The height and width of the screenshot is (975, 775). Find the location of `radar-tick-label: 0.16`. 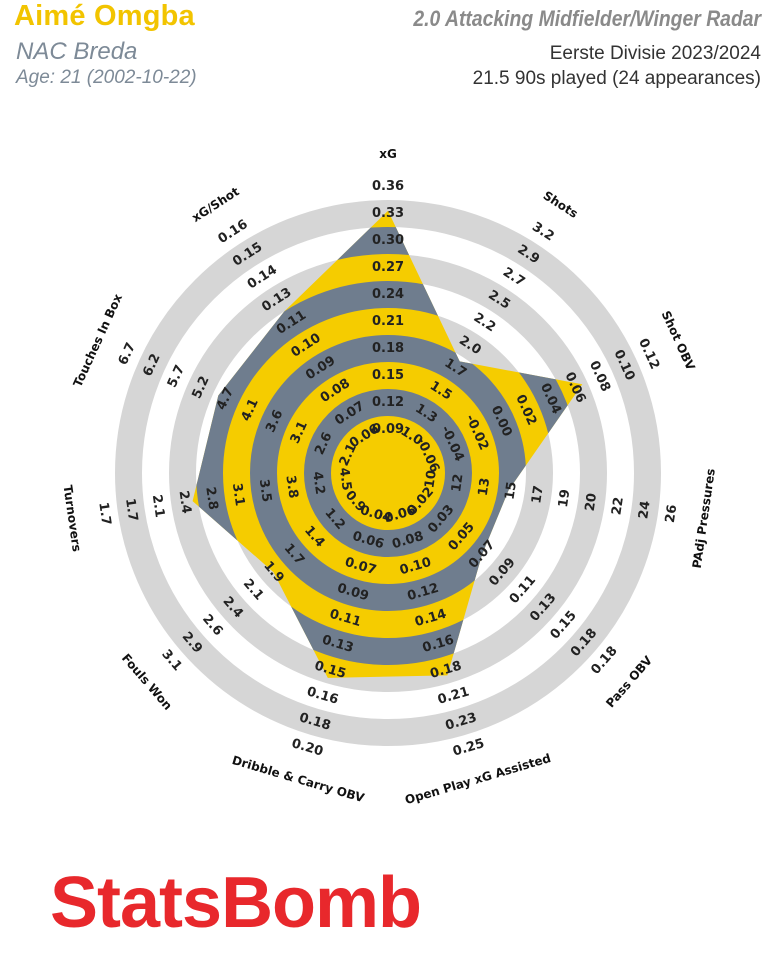

radar-tick-label: 0.16 is located at coordinates (322, 695).